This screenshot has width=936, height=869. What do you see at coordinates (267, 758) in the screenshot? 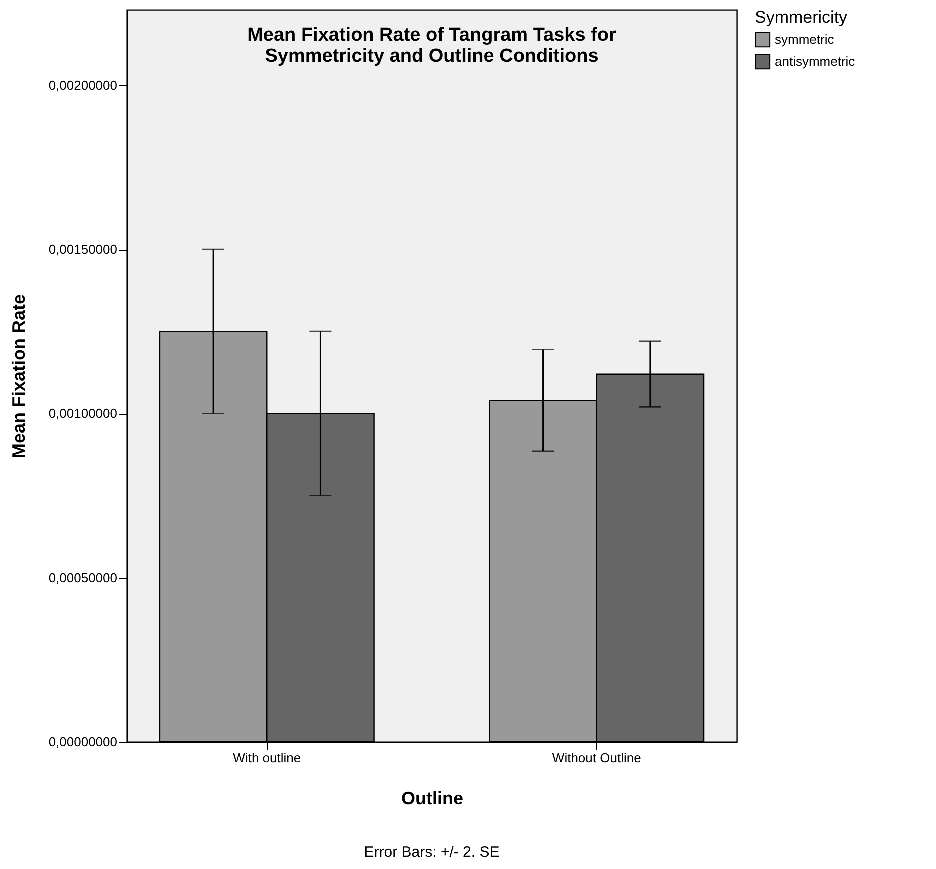
I see `x-tick-label: With outline` at bounding box center [267, 758].